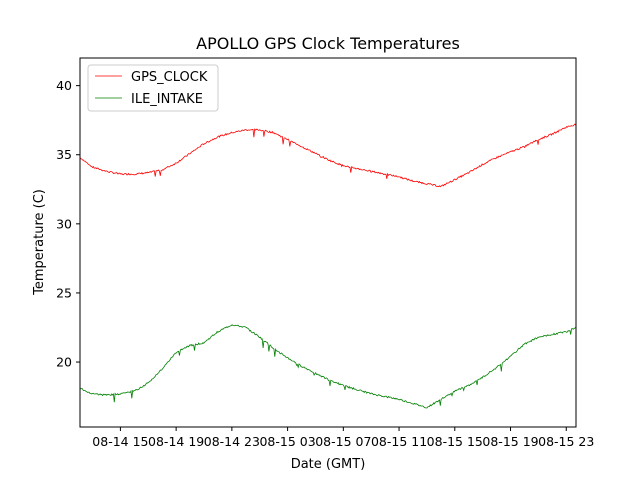 The image size is (640, 480). Describe the element at coordinates (39, 242) in the screenshot. I see `y-axis-label: Temperature (C)` at that location.